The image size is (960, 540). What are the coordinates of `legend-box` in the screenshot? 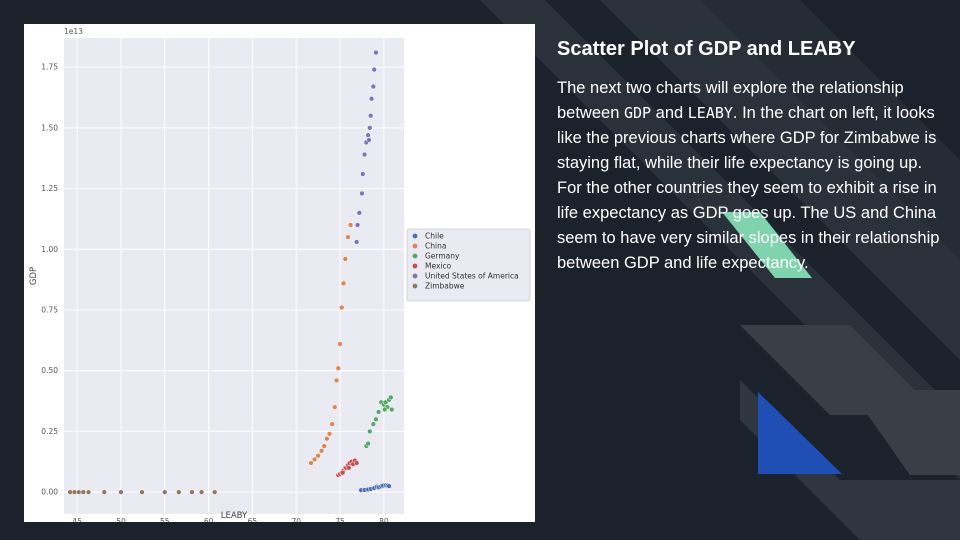 It's located at (468, 265).